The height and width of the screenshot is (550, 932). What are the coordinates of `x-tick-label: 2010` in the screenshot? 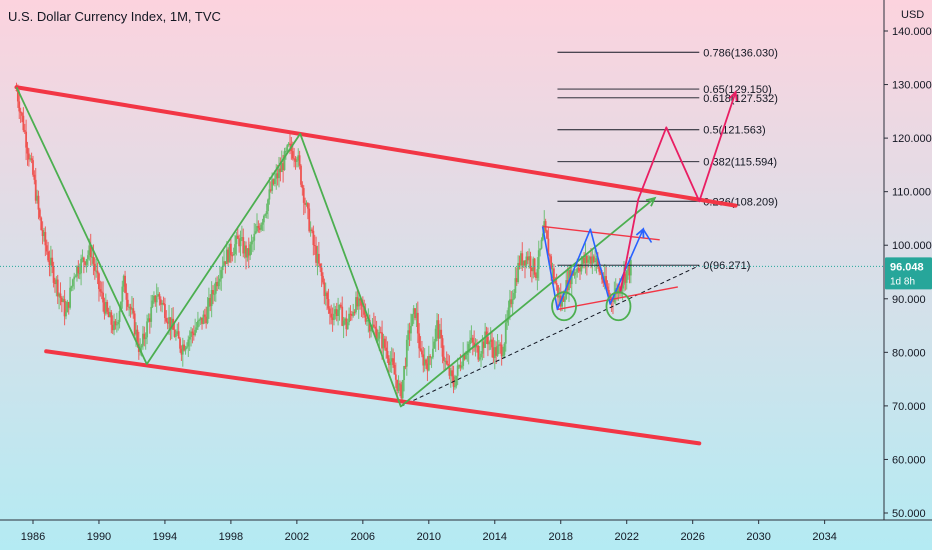 It's located at (429, 537).